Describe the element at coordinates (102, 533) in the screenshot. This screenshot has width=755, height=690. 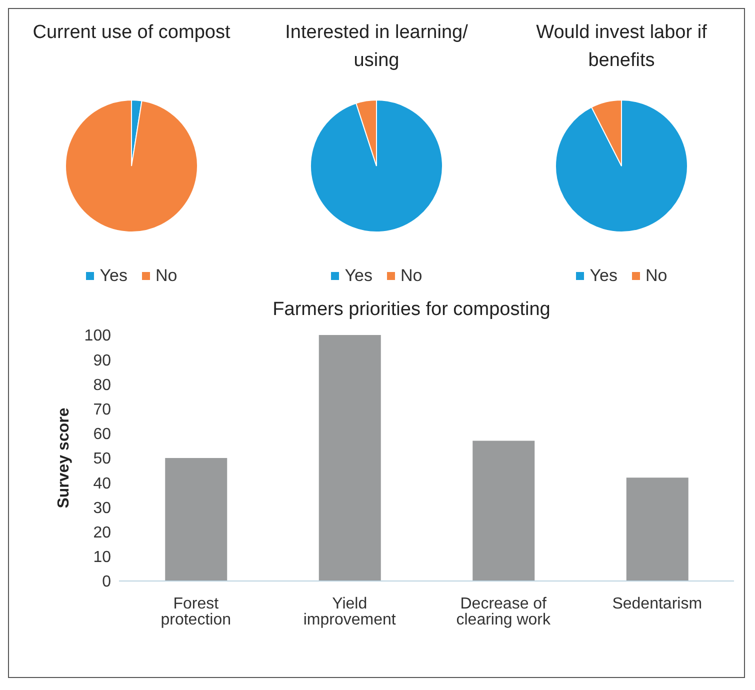
I see `y-tick-label: 20` at that location.